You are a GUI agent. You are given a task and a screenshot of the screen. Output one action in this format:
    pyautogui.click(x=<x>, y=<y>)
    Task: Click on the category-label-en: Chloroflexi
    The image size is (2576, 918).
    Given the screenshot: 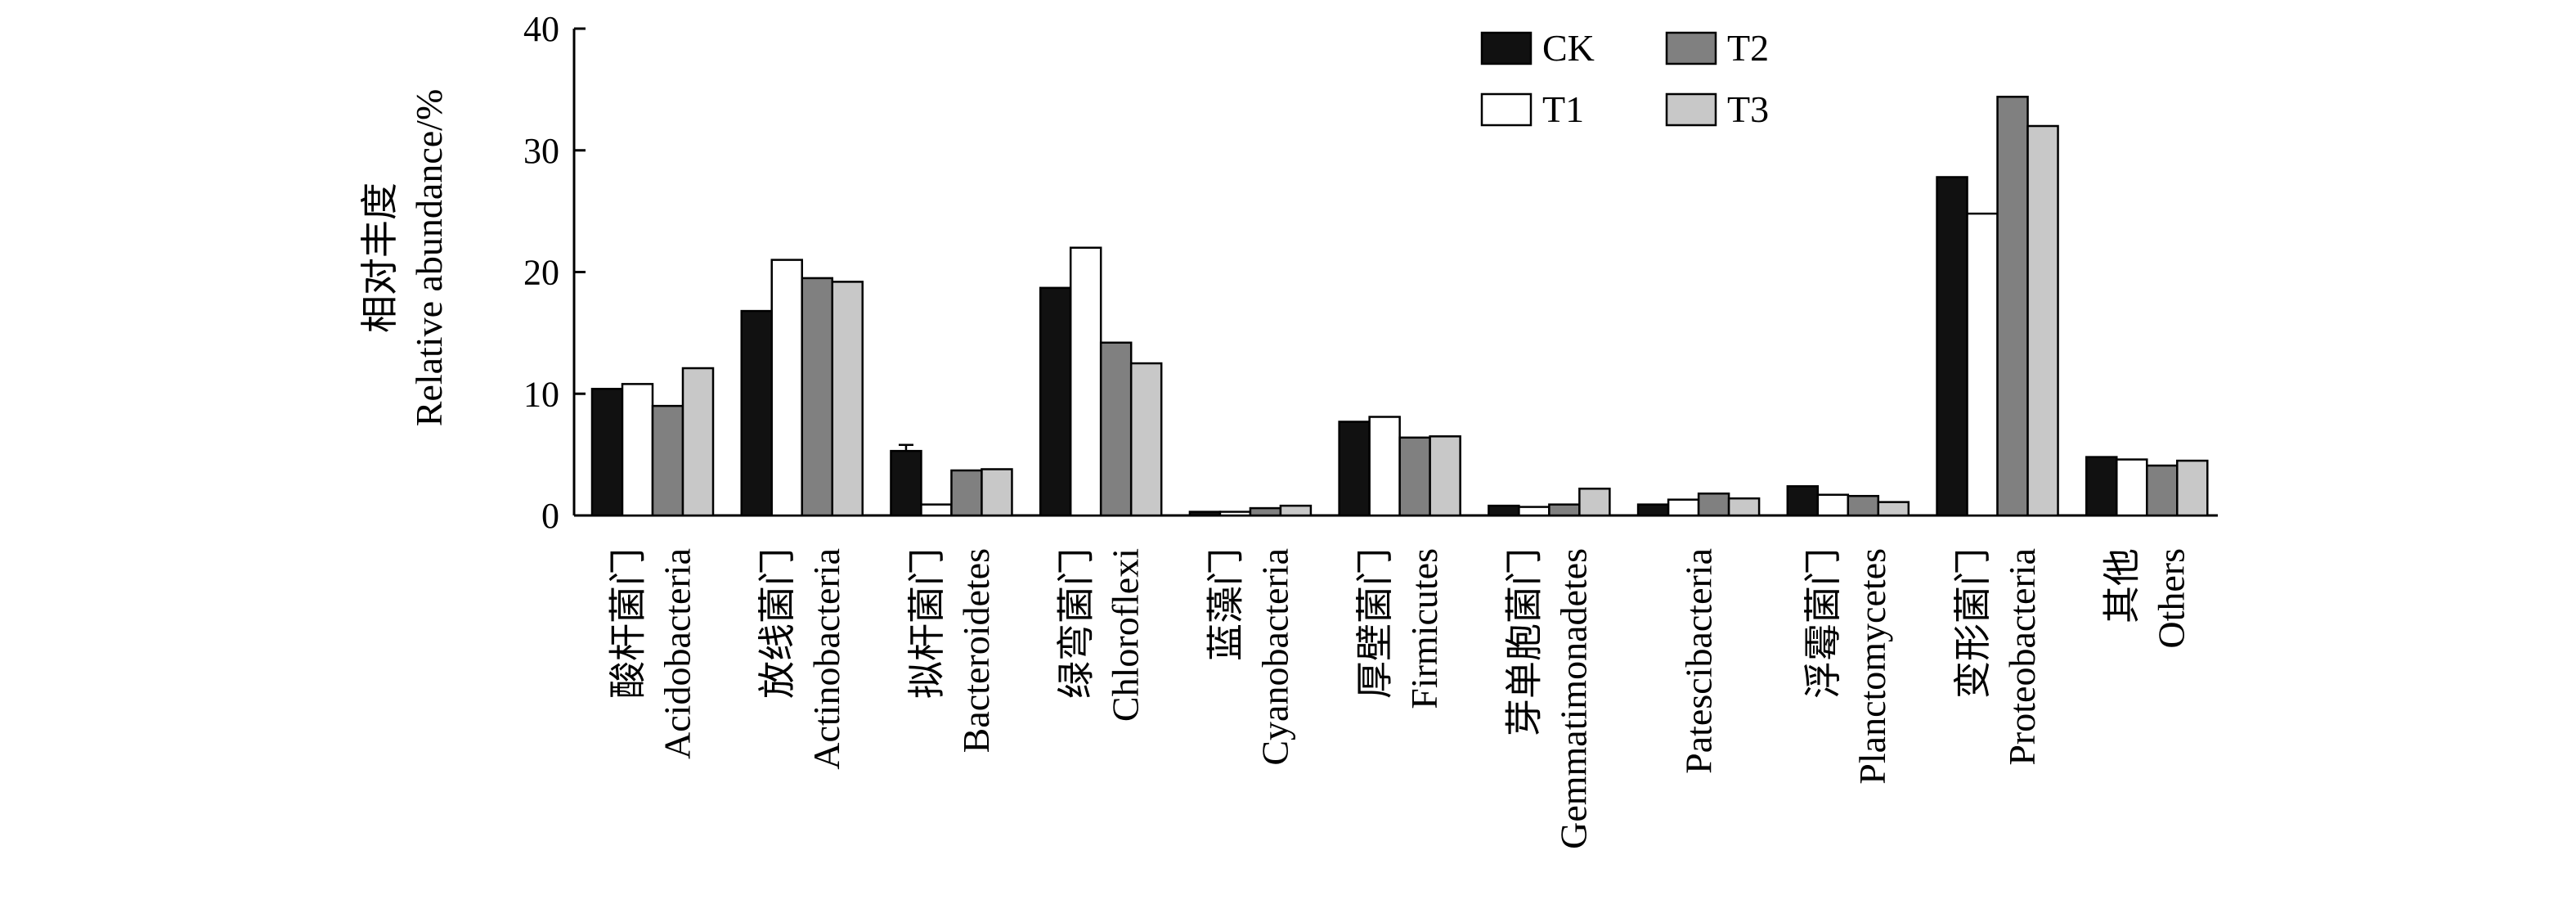 What is the action you would take?
    pyautogui.click(x=1126, y=635)
    